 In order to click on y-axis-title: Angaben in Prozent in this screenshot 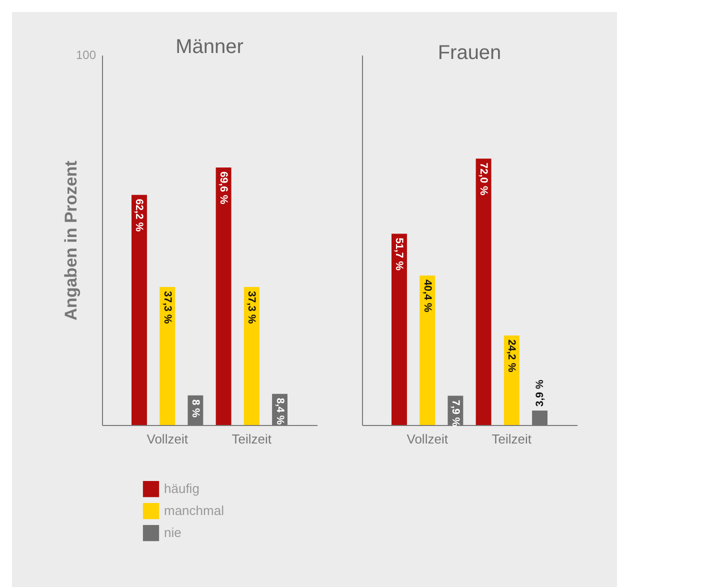, I will do `click(71, 240)`.